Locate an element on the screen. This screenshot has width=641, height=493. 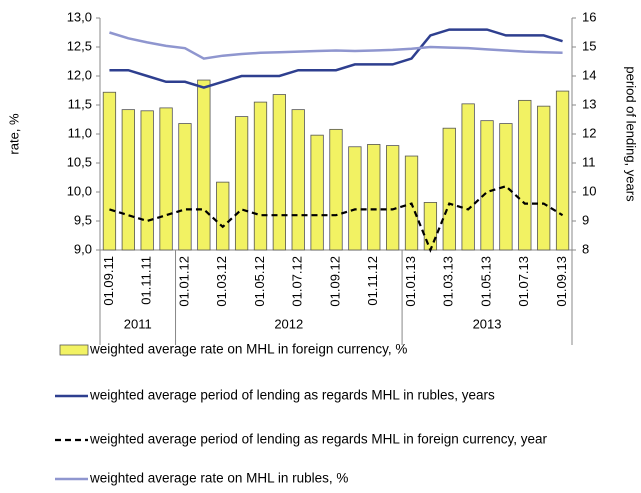
year-label: 2011 is located at coordinates (138, 323).